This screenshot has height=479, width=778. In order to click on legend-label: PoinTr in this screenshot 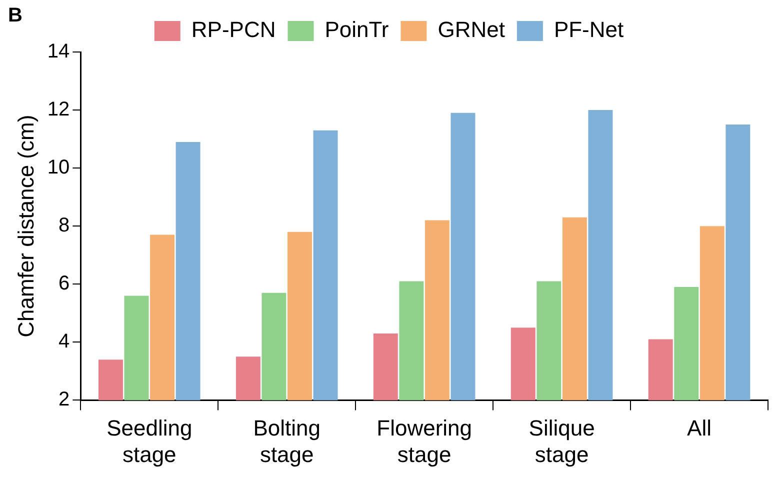, I will do `click(356, 29)`.